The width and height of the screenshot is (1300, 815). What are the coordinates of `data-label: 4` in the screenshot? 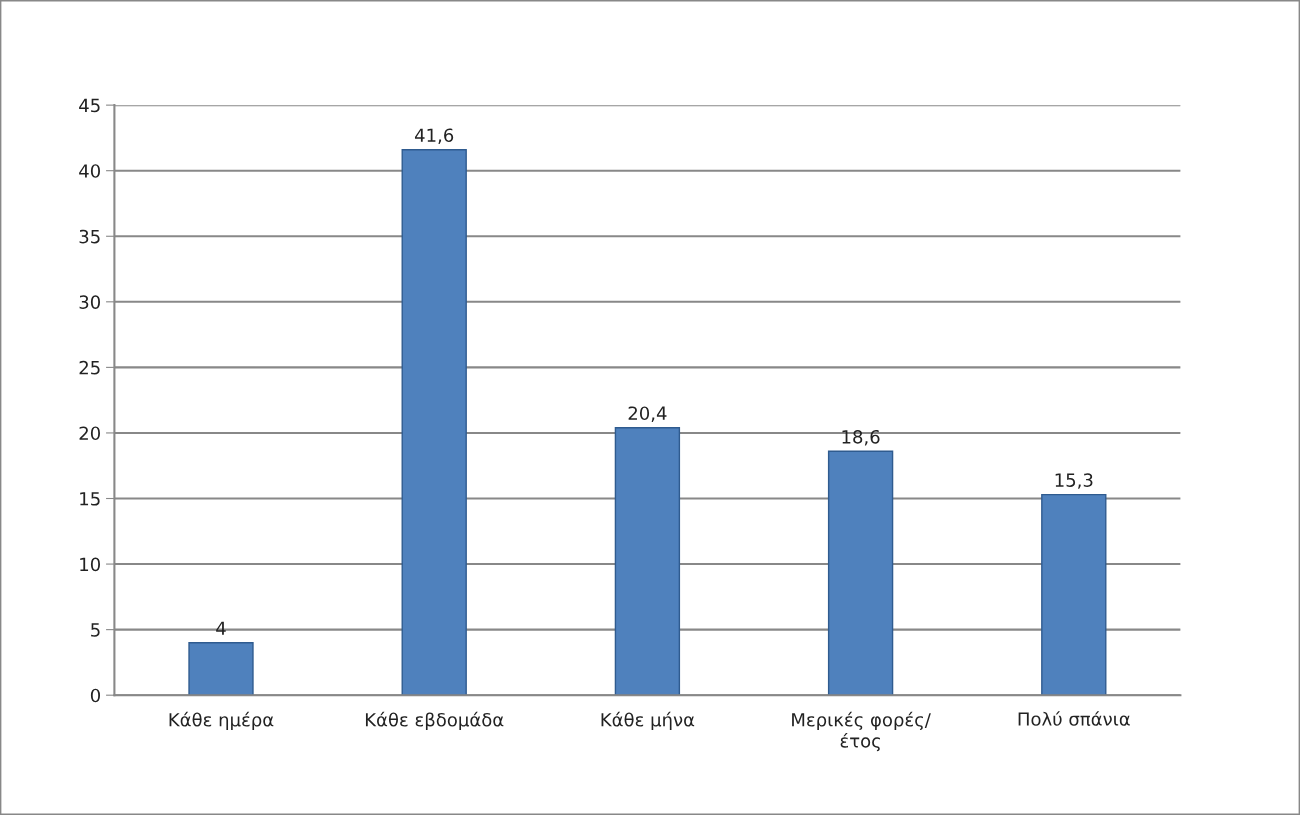 It's located at (221, 628).